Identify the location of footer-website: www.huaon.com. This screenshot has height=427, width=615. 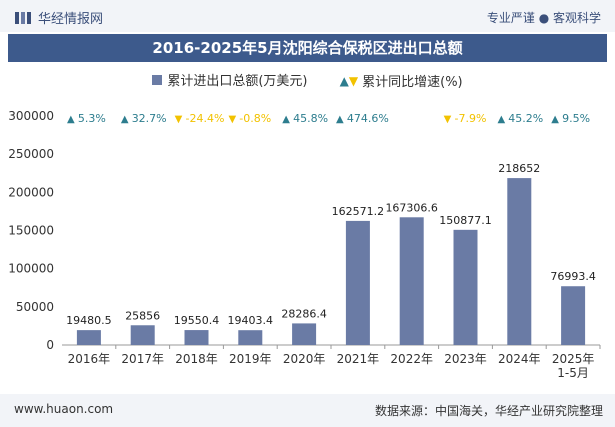
(64, 409).